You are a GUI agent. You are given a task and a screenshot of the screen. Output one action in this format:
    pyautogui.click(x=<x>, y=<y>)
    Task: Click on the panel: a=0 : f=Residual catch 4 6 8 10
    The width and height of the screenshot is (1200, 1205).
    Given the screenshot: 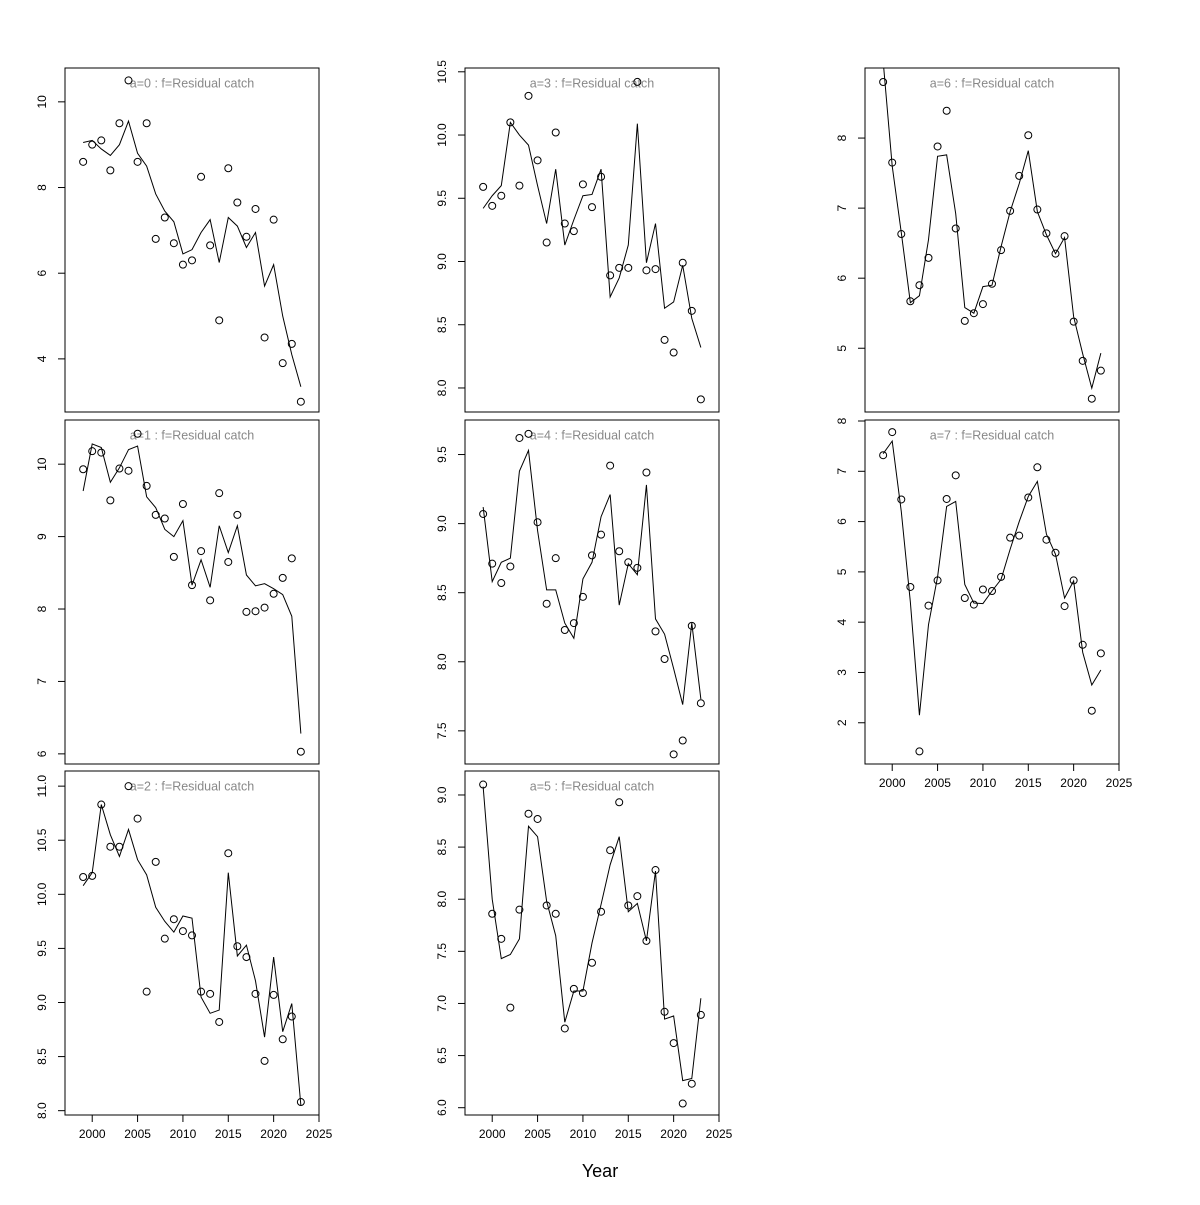 What is the action you would take?
    pyautogui.click(x=177, y=240)
    